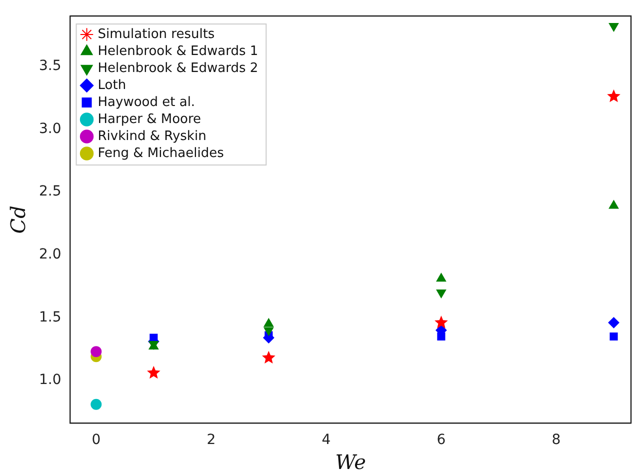 The width and height of the screenshot is (639, 476). I want to click on x-tick-label: 2, so click(211, 440).